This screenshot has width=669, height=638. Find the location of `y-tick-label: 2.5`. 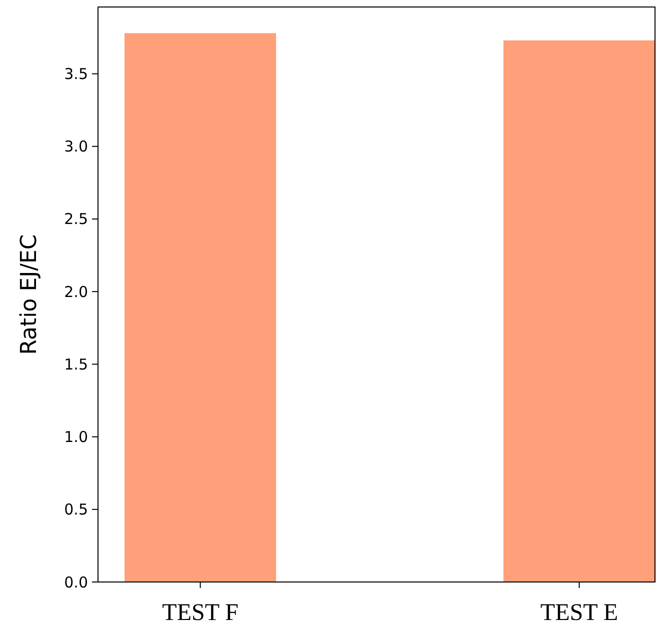

y-tick-label: 2.5 is located at coordinates (76, 219).